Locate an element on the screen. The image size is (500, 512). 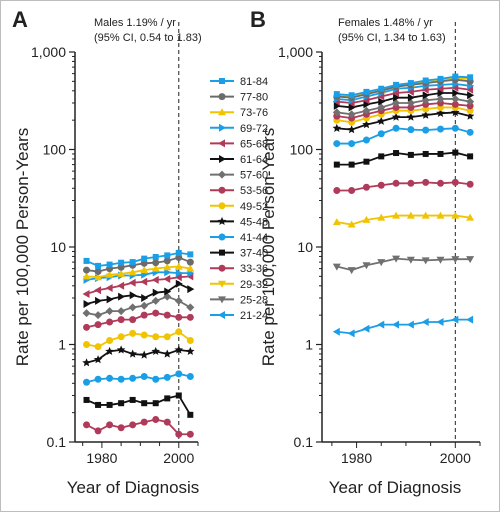
y-tick-label: 1 is located at coordinates (309, 345).